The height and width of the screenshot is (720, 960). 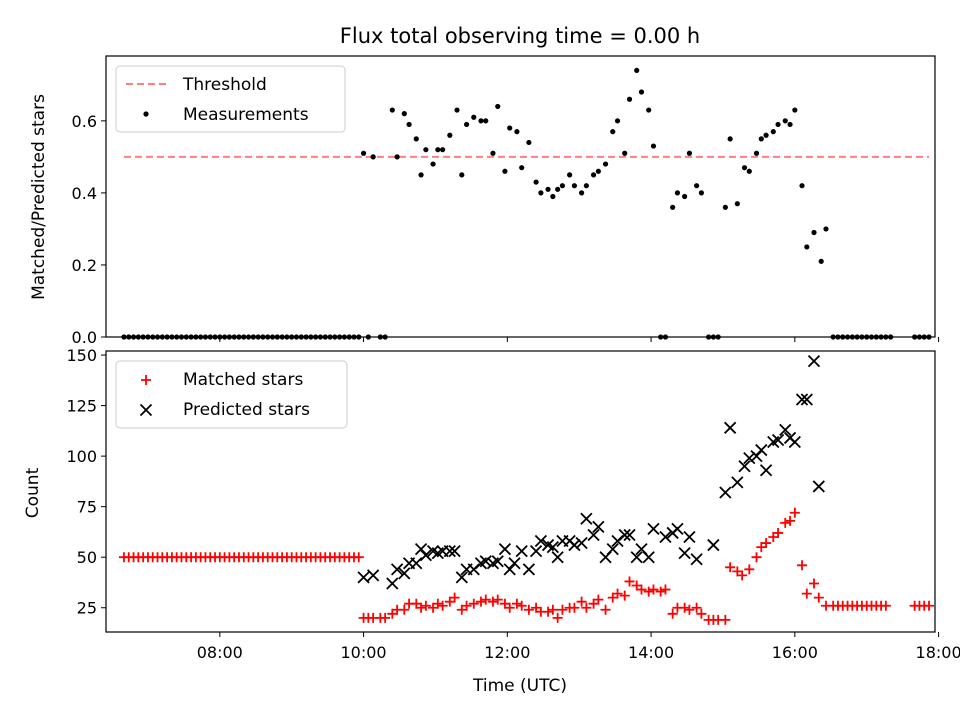 I want to click on legend-x-mark, so click(x=146, y=410).